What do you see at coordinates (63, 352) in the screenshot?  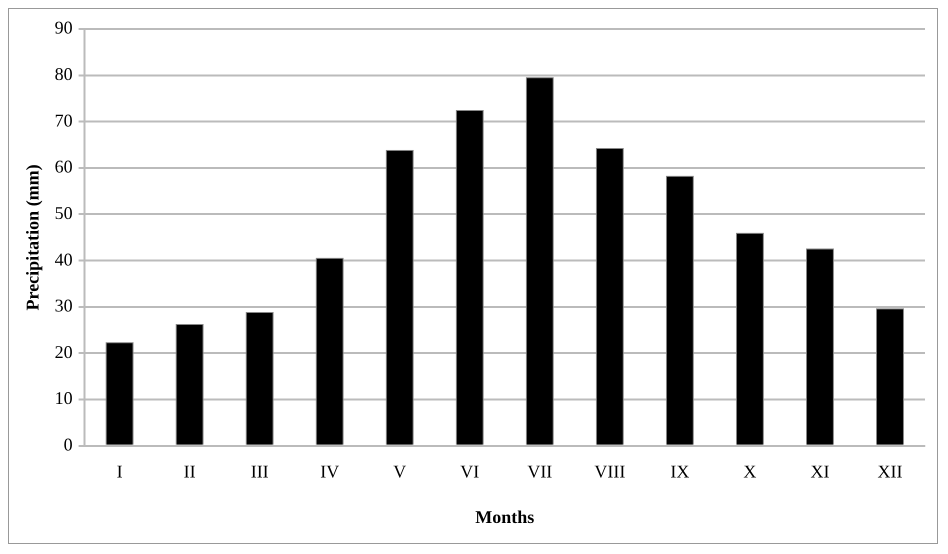 I see `y-tick-label: 20` at bounding box center [63, 352].